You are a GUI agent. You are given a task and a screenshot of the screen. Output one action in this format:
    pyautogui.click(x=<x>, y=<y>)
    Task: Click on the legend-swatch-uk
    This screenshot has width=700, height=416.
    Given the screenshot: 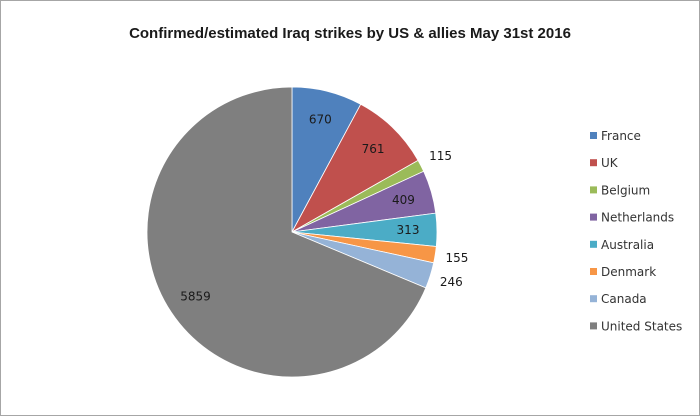 What is the action you would take?
    pyautogui.click(x=593, y=163)
    